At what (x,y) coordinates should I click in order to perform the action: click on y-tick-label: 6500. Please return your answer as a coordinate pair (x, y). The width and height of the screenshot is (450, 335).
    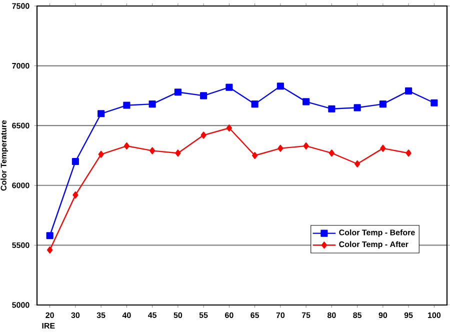
    Looking at the image, I should click on (21, 125).